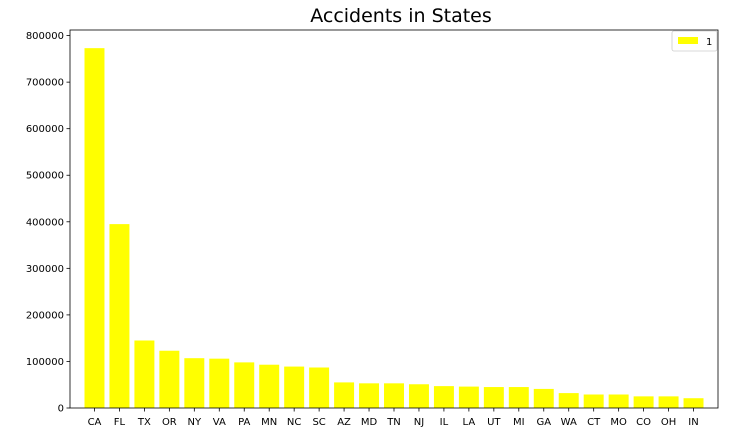 This screenshot has height=432, width=729. I want to click on y-tick-label: 600000, so click(45, 129).